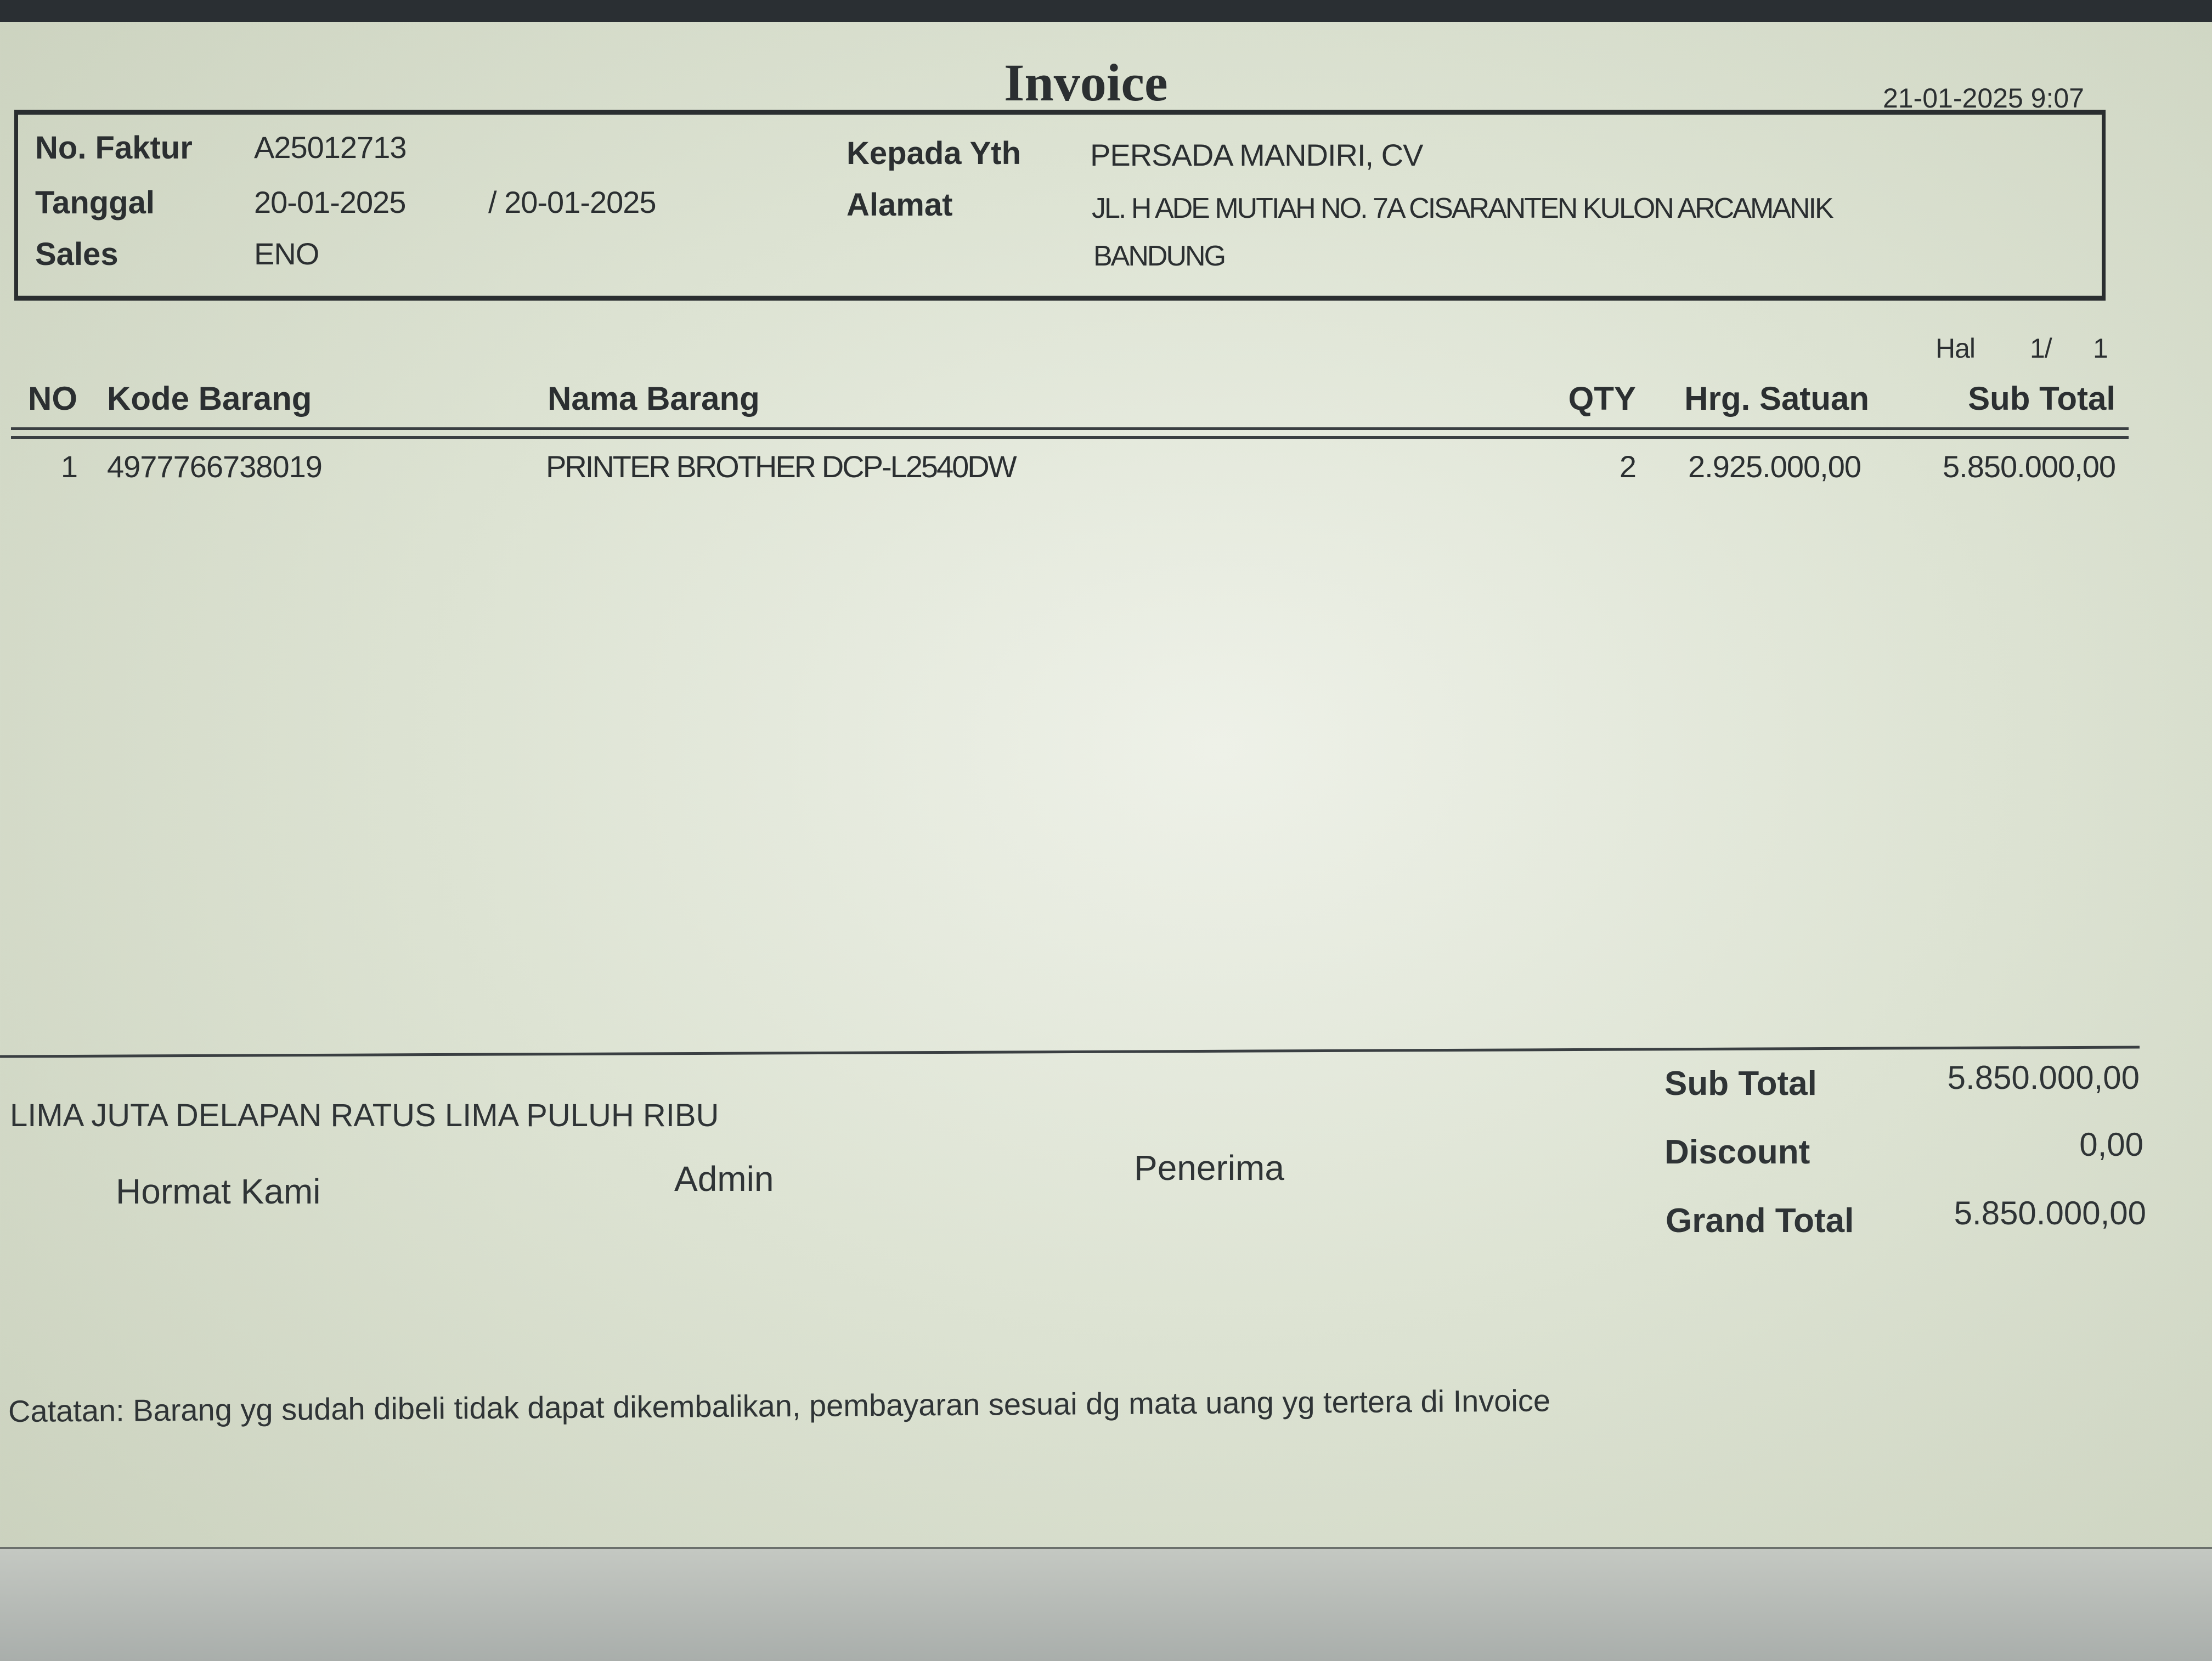  I want to click on footer-divider, so click(1070, 1052).